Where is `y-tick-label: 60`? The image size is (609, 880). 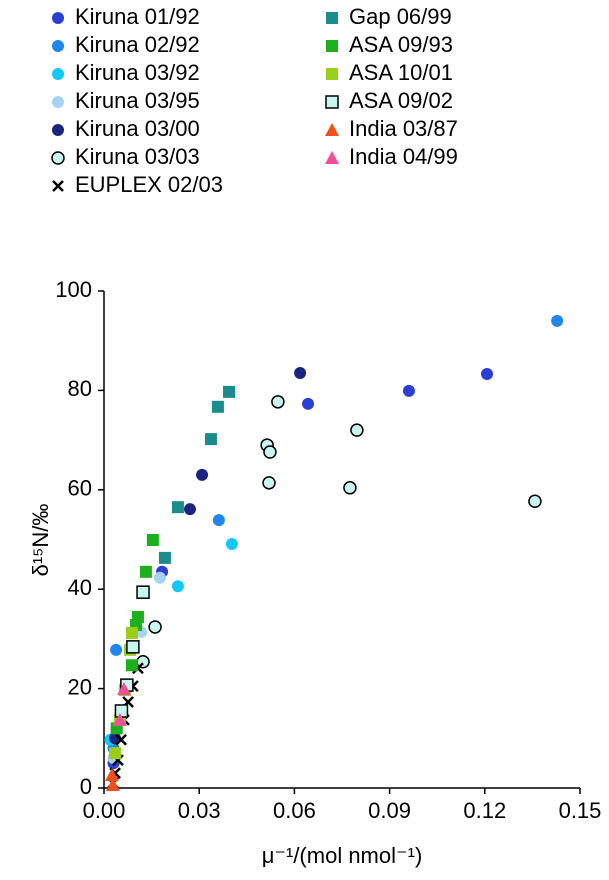 y-tick-label: 60 is located at coordinates (80, 488).